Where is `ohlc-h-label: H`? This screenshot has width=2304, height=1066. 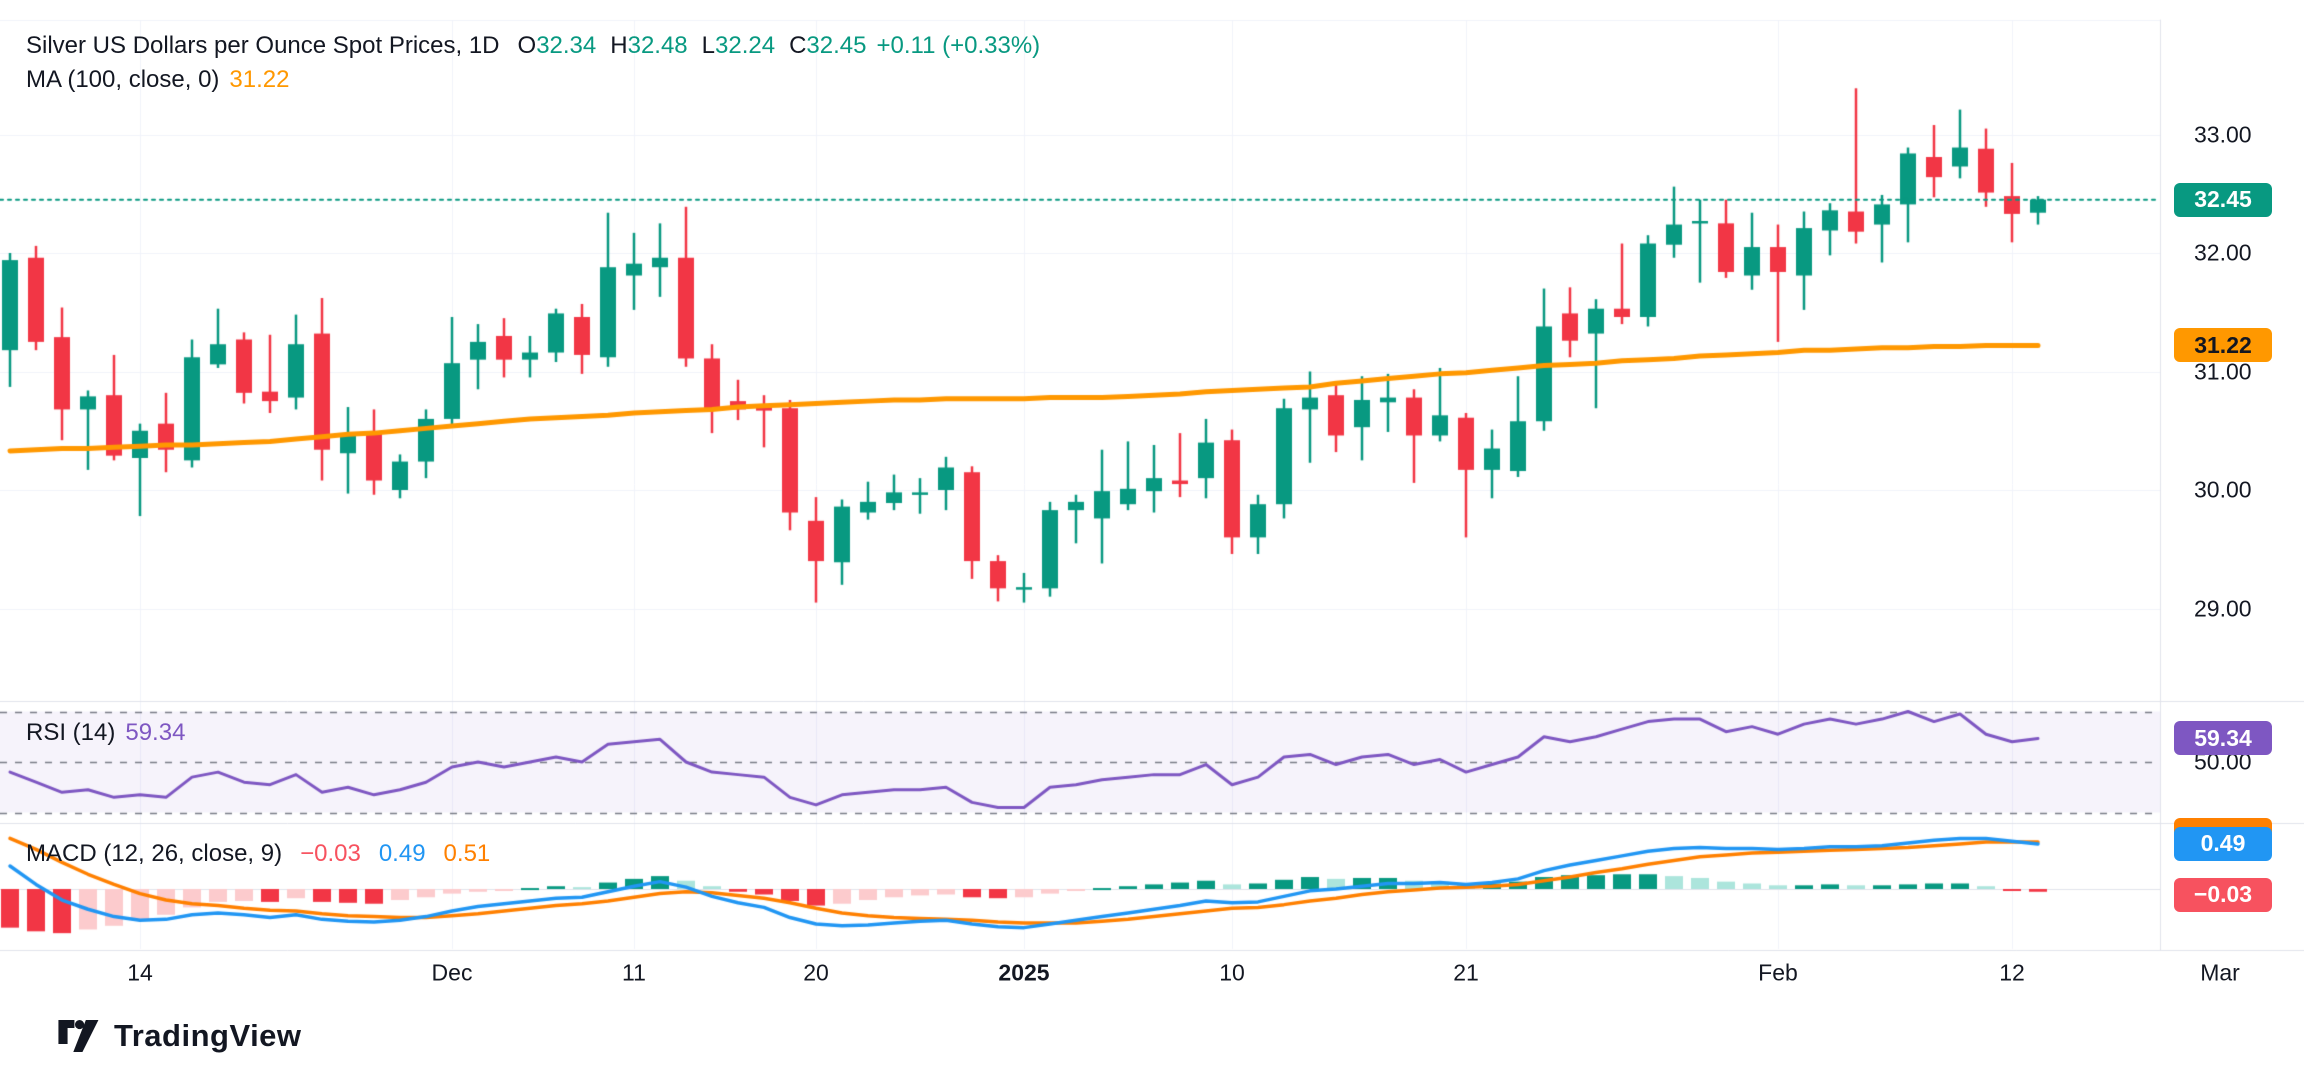 ohlc-h-label: H is located at coordinates (619, 45).